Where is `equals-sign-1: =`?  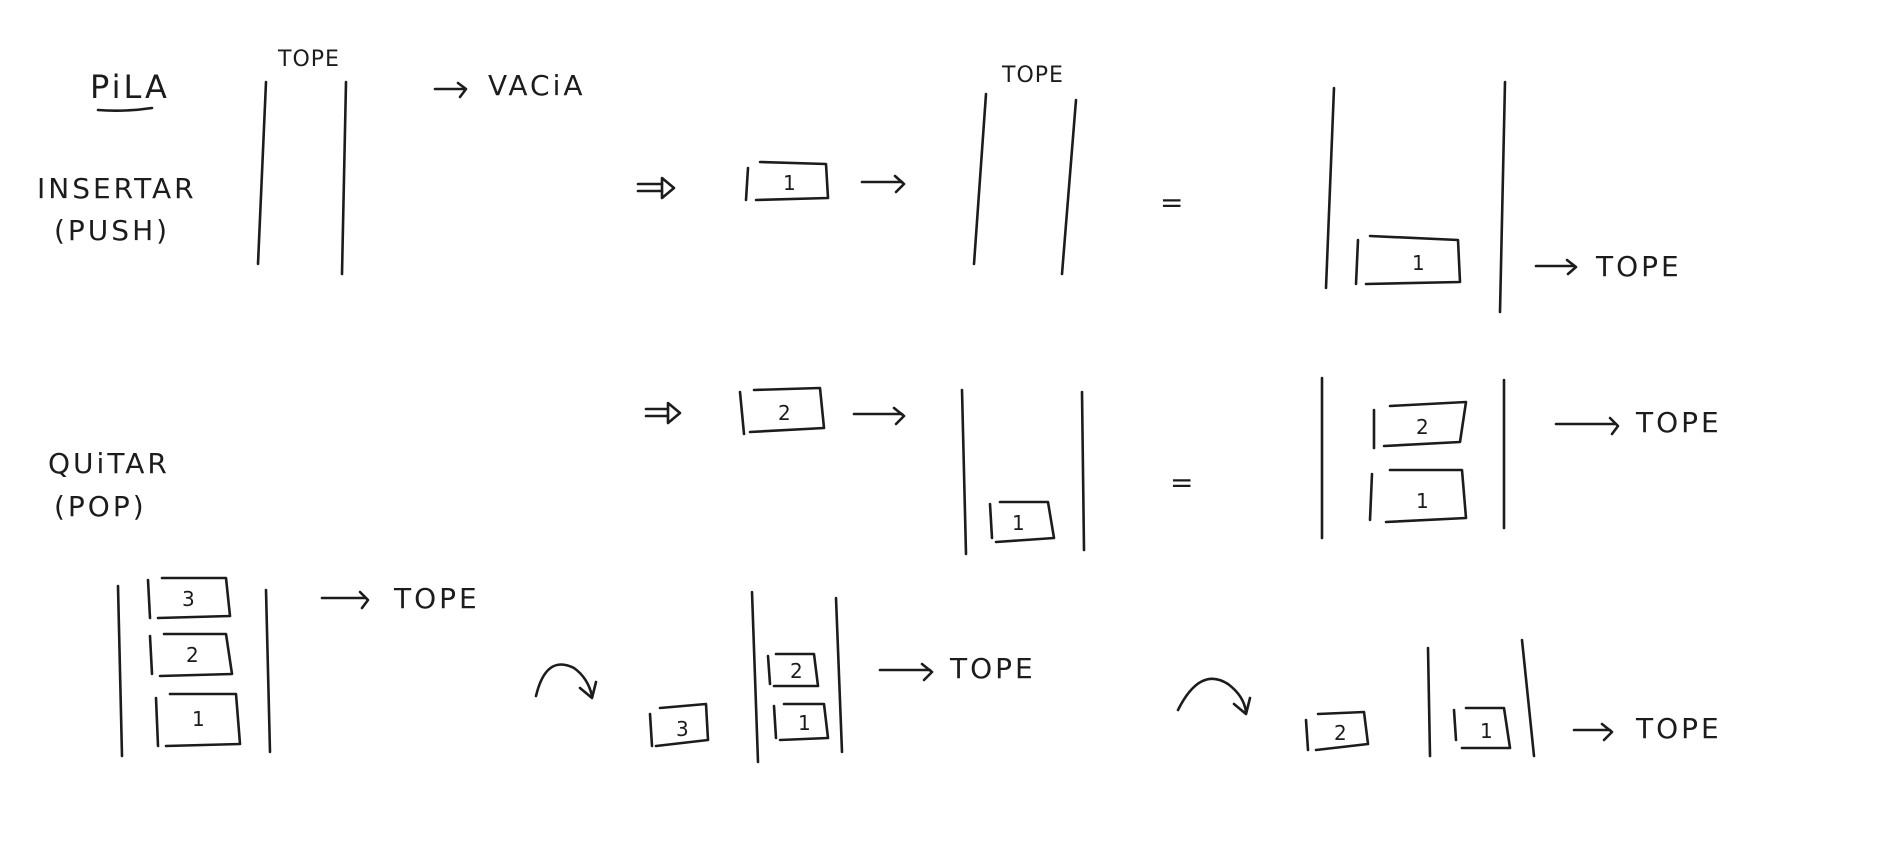
equals-sign-1: = is located at coordinates (1173, 202).